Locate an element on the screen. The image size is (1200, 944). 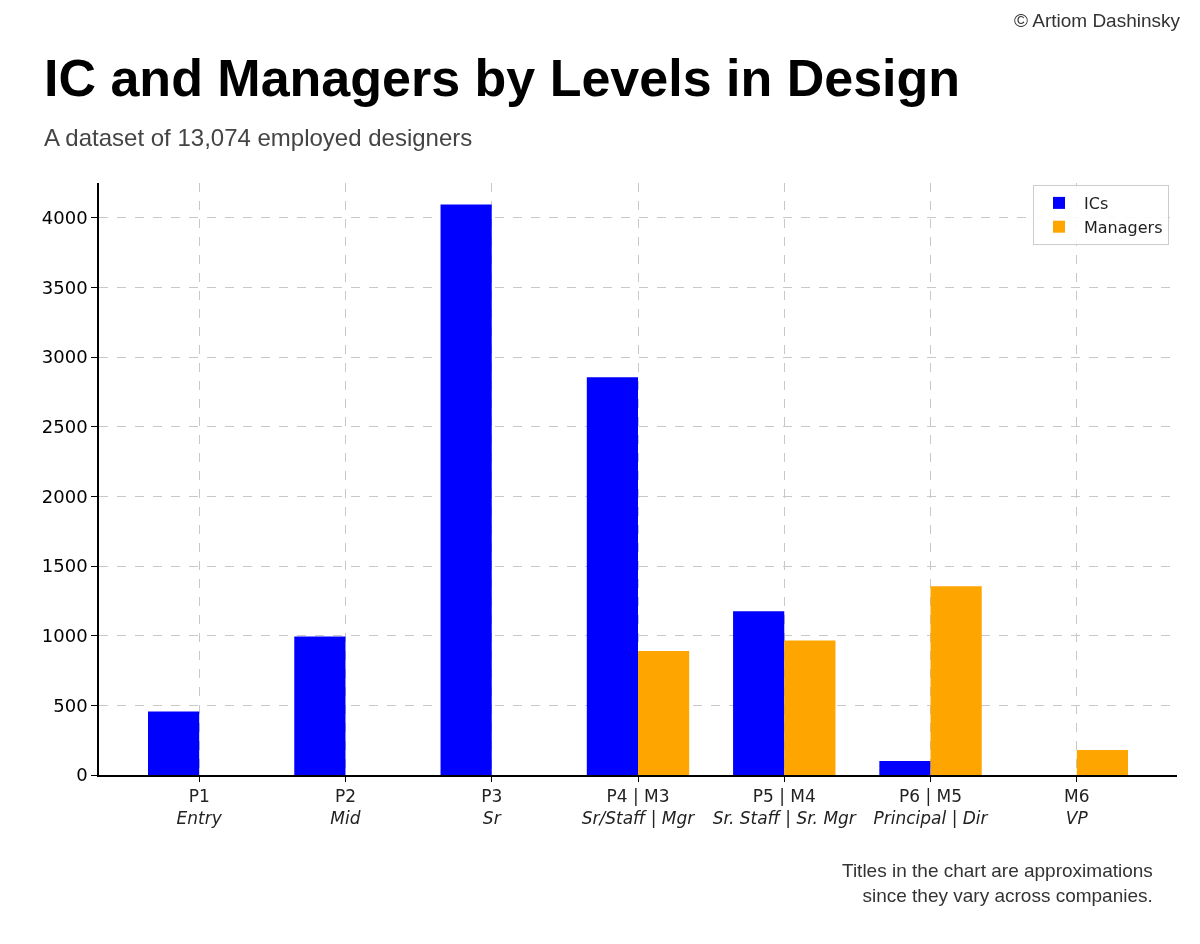
x-tick-label: P2 Mid is located at coordinates (345, 807).